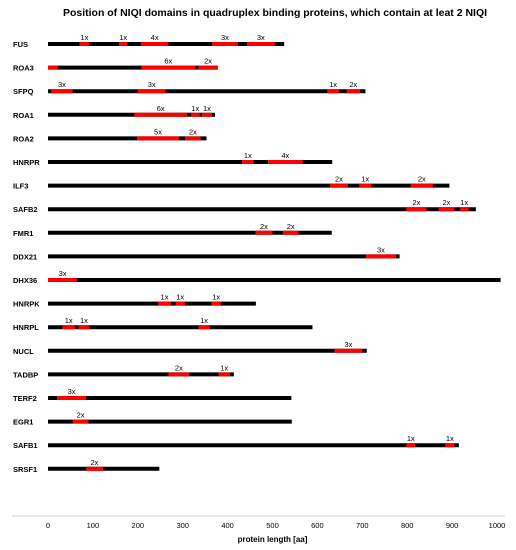 The image size is (516, 550). Describe the element at coordinates (25, 374) in the screenshot. I see `protein-label: TADBP` at that location.